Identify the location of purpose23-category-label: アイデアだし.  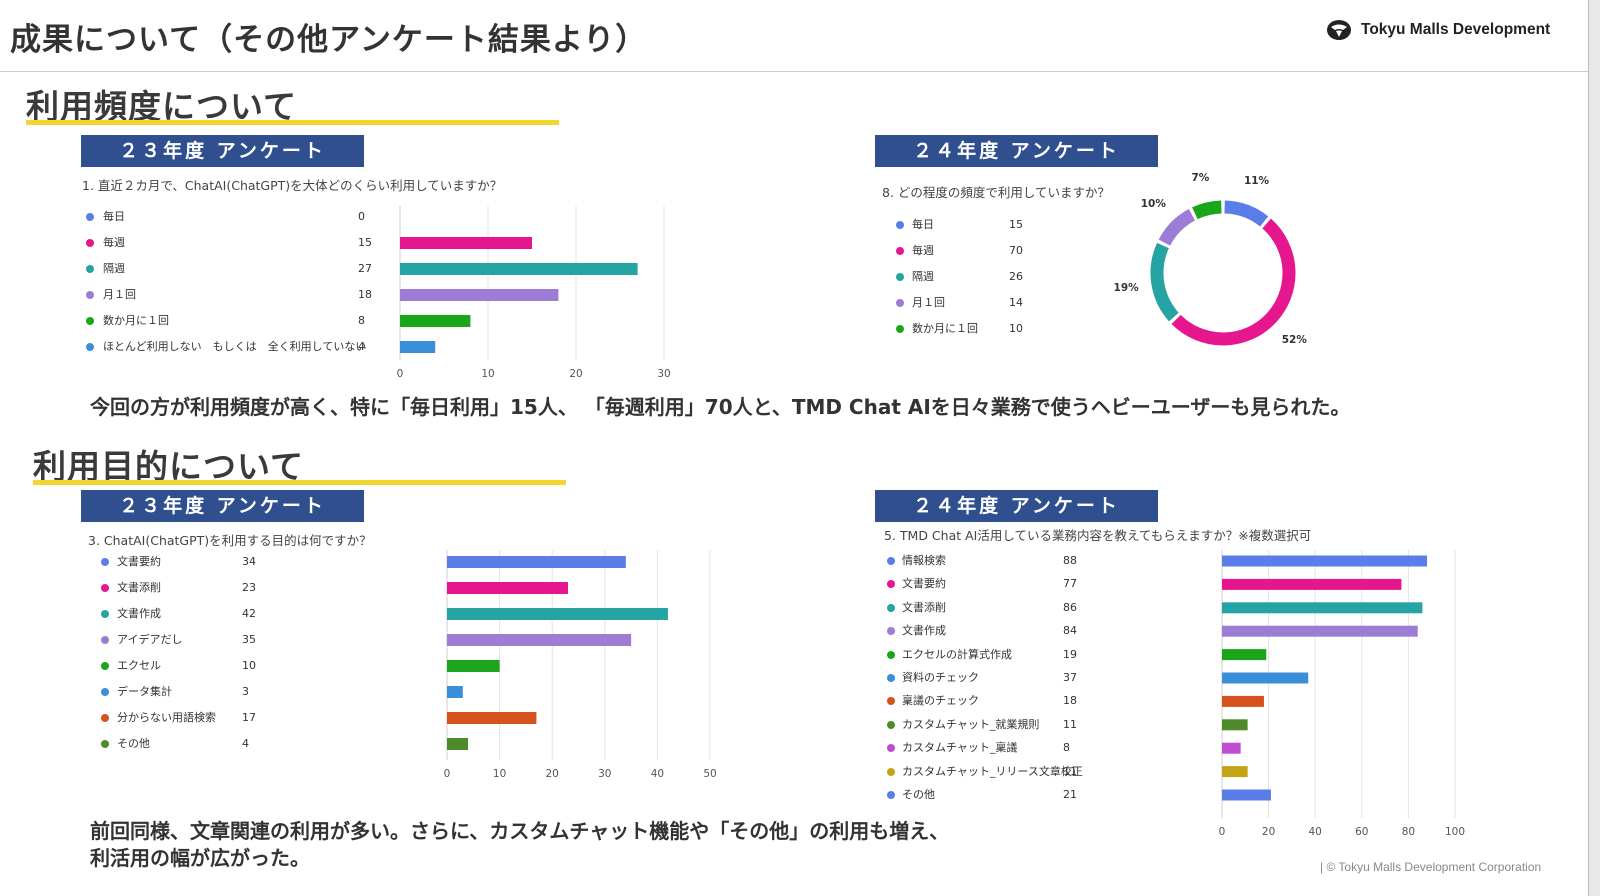
(150, 639).